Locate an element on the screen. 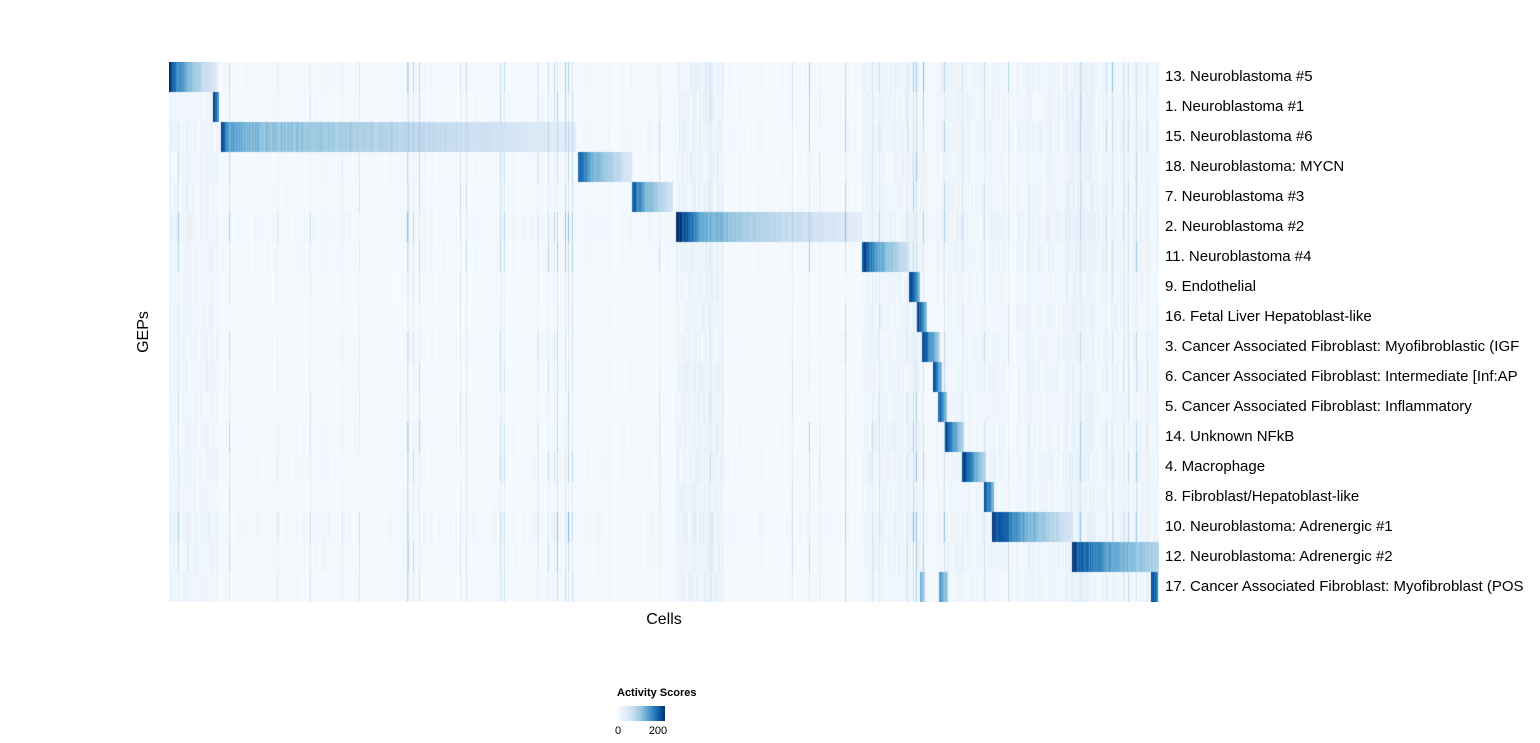 Image resolution: width=1540 pixels, height=743 pixels. legend-tick-max: 200 is located at coordinates (658, 731).